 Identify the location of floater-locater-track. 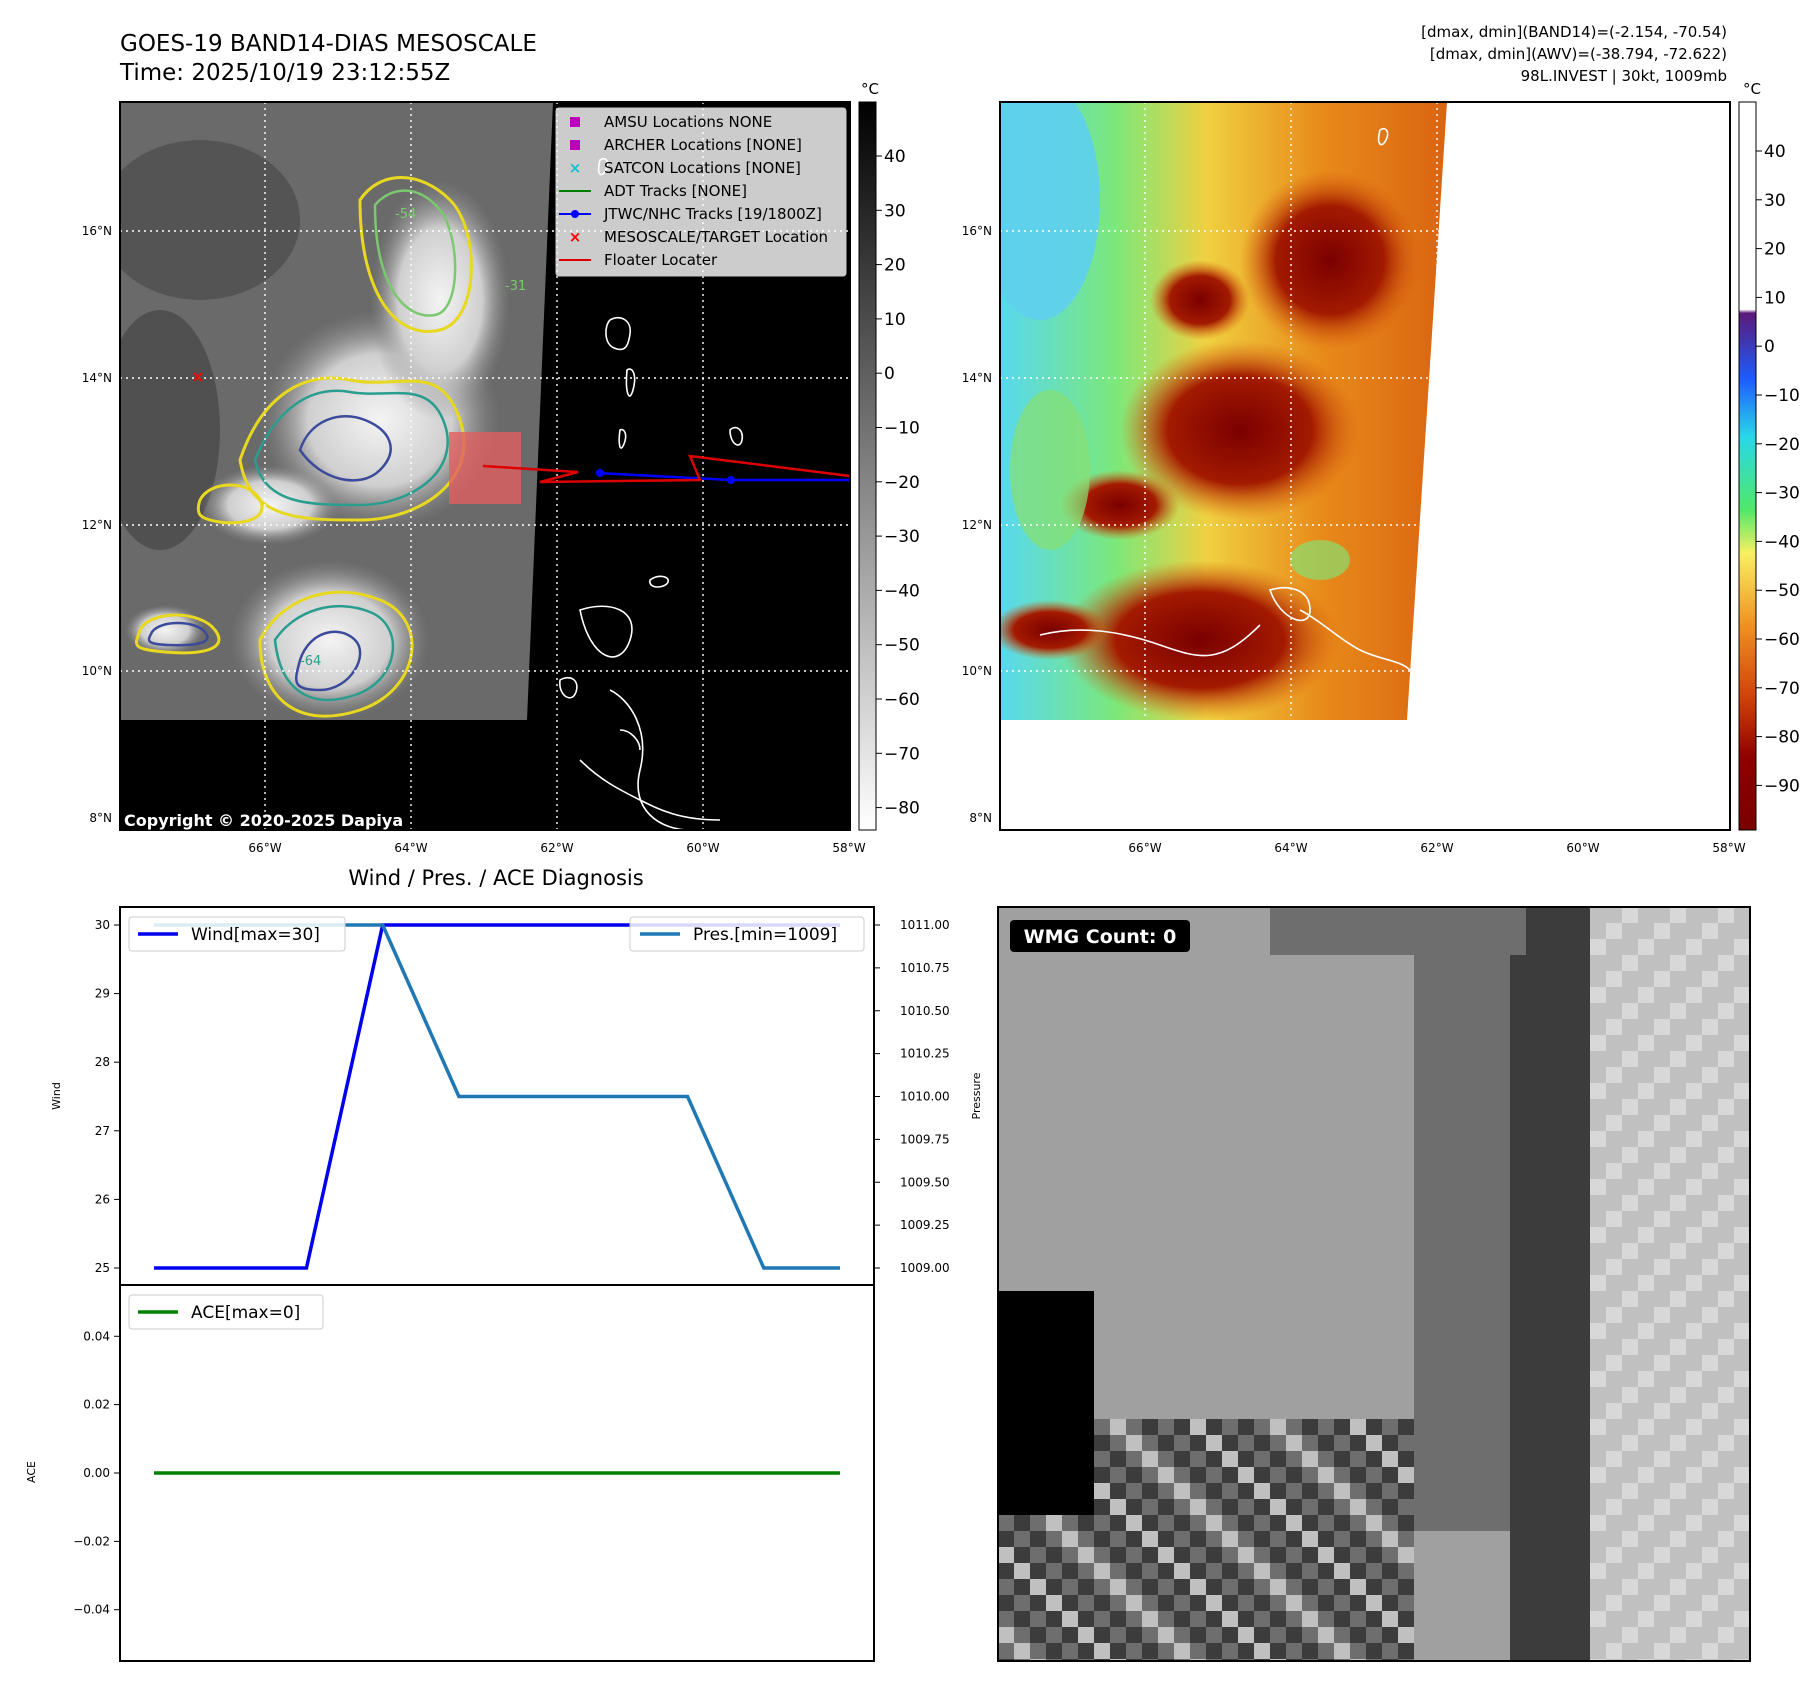
(666, 469).